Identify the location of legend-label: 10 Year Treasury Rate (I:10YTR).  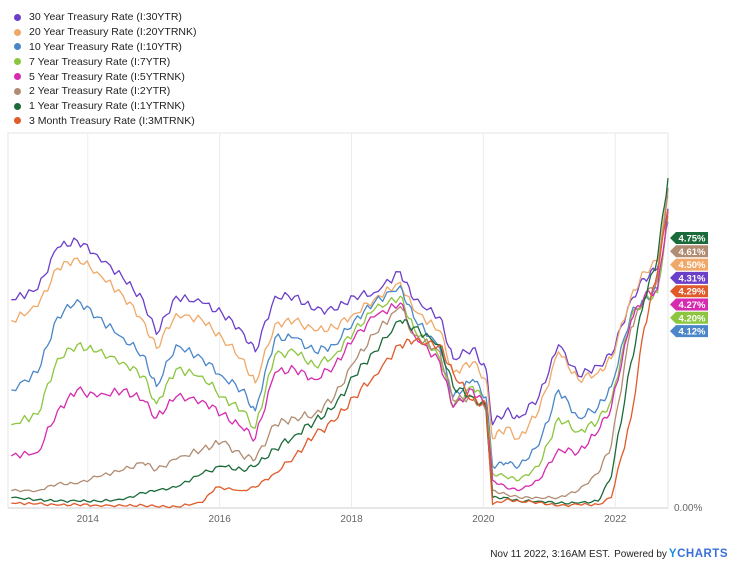
(105, 46).